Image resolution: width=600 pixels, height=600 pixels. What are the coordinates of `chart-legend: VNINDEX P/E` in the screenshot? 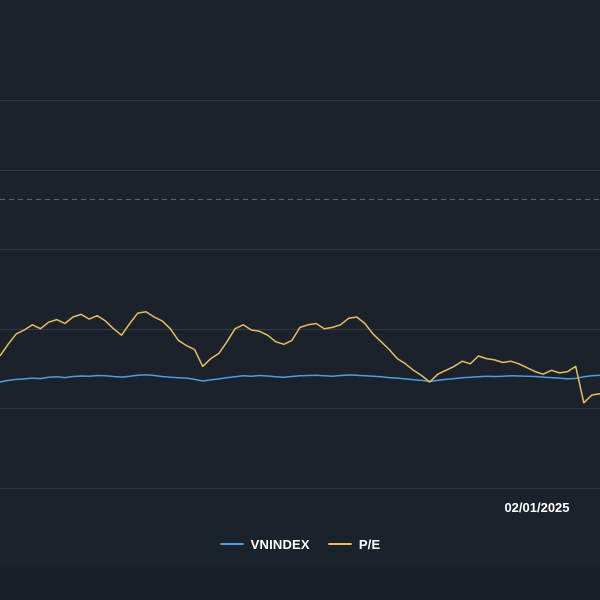 It's located at (300, 544).